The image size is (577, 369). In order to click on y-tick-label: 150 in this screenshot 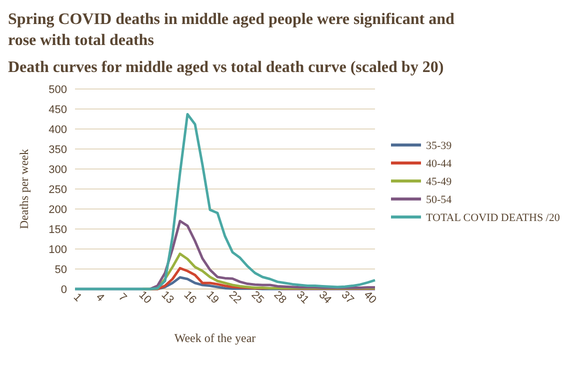, I will do `click(57, 230)`.